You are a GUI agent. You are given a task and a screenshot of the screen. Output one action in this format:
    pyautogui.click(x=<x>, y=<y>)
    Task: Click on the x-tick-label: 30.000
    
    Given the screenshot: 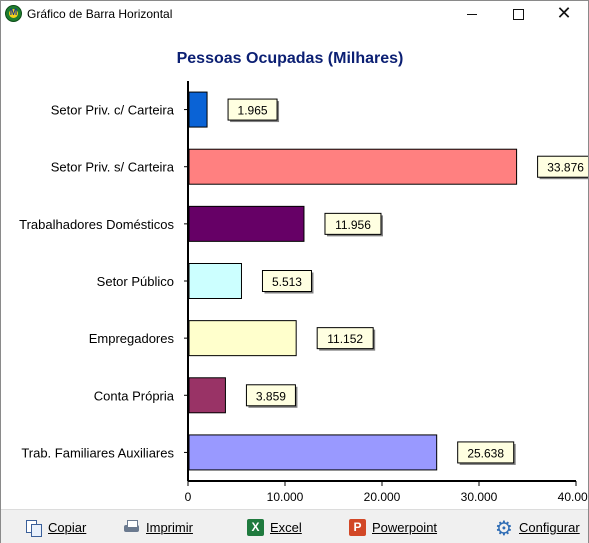 What is the action you would take?
    pyautogui.click(x=479, y=497)
    